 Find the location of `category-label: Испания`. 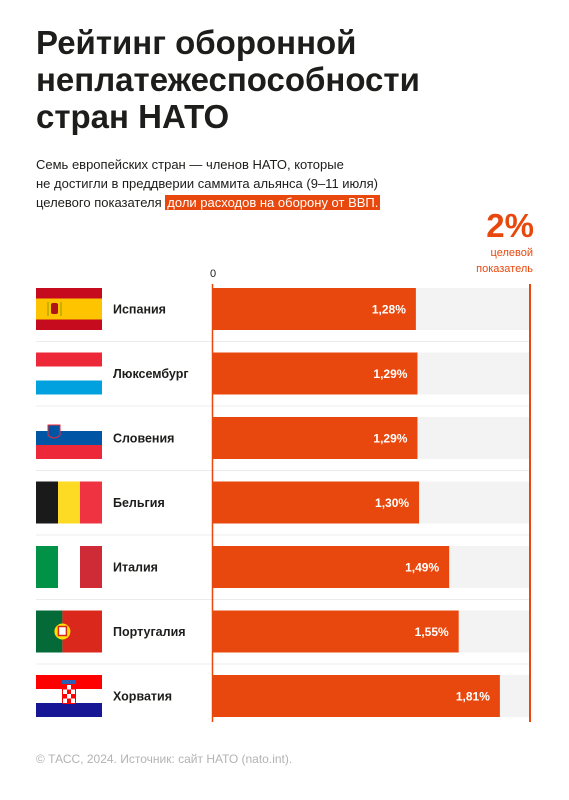

category-label: Испания is located at coordinates (139, 310).